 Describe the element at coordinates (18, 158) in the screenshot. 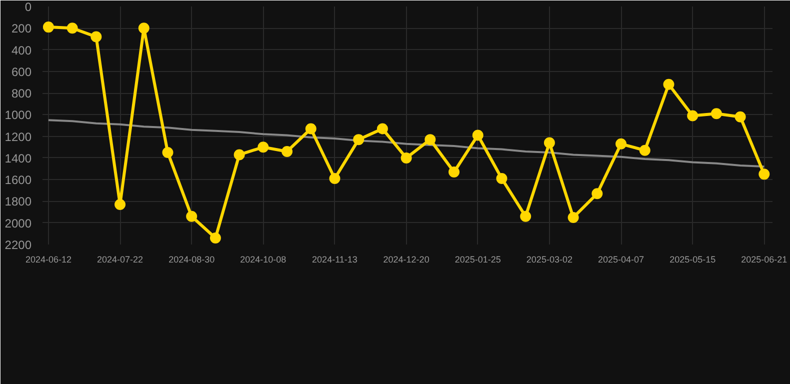

I see `y-tick-label: 1400` at that location.